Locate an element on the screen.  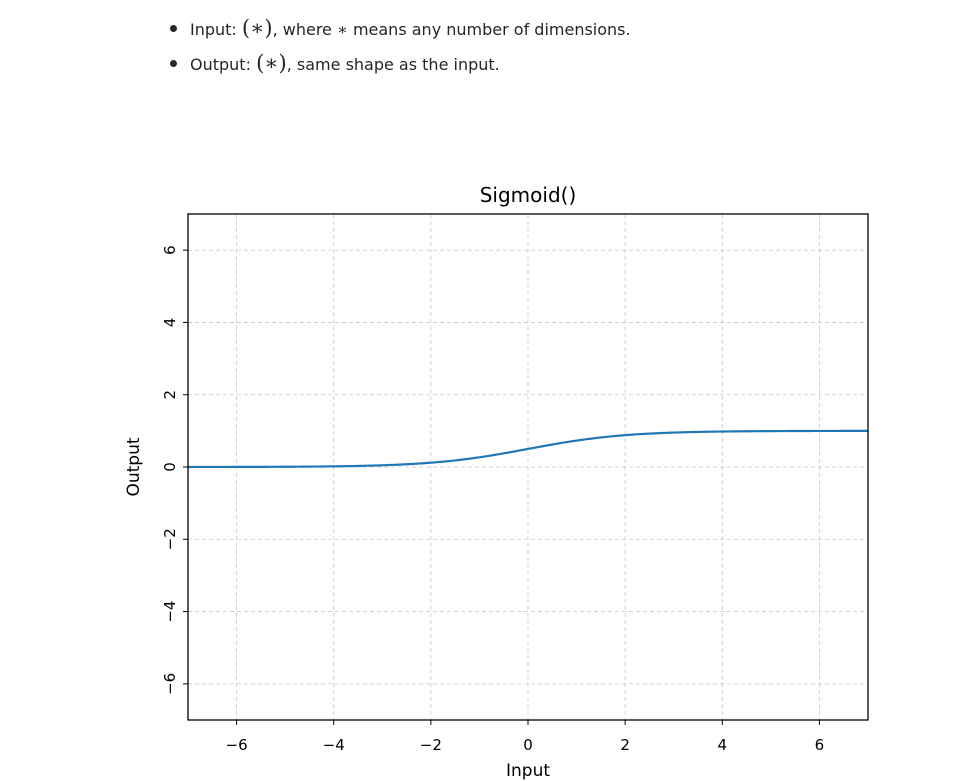
chart-title: Sigmoid() is located at coordinates (528, 195).